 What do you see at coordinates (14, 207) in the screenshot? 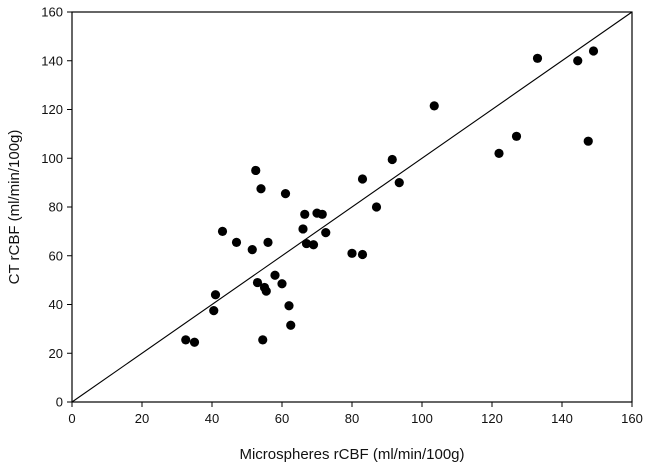
I see `y-axis-title: CT rCBF (ml/min/100g)` at bounding box center [14, 207].